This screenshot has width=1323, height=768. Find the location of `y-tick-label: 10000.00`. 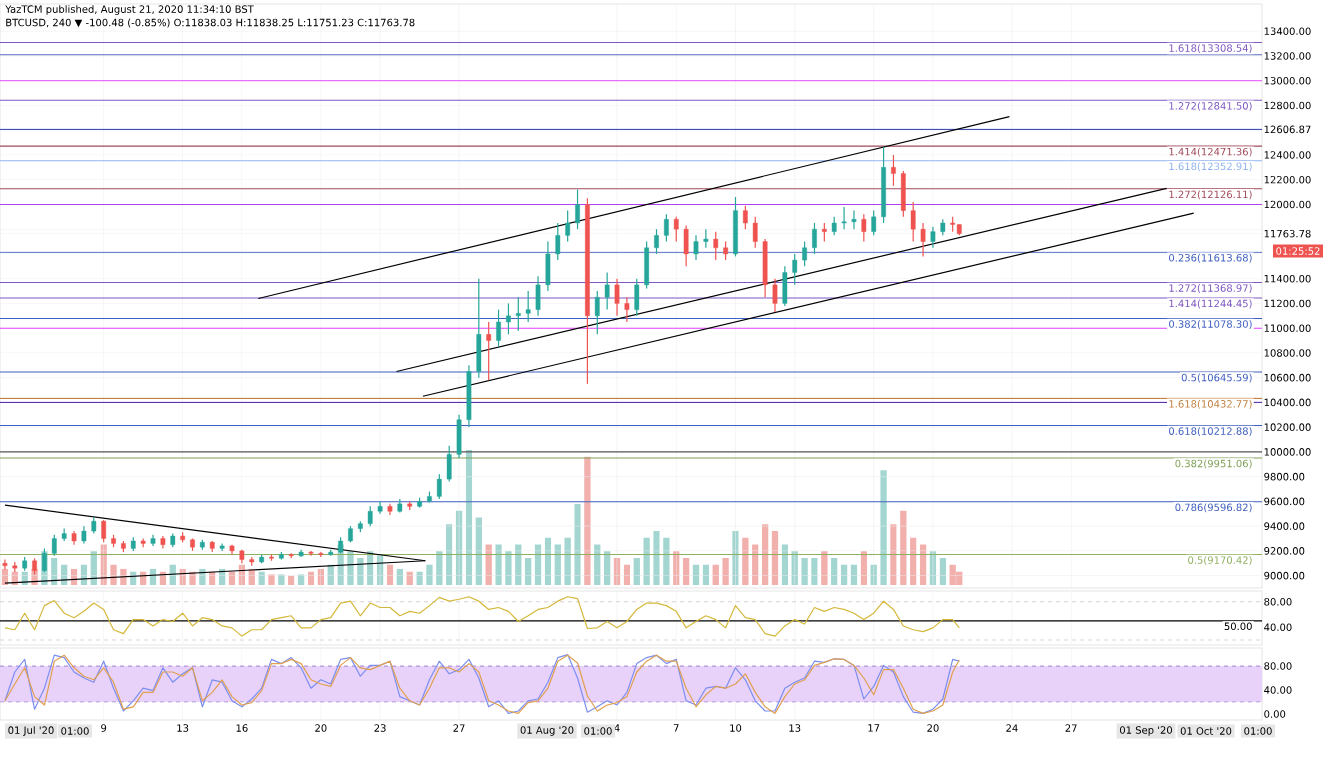

y-tick-label: 10000.00 is located at coordinates (1287, 452).